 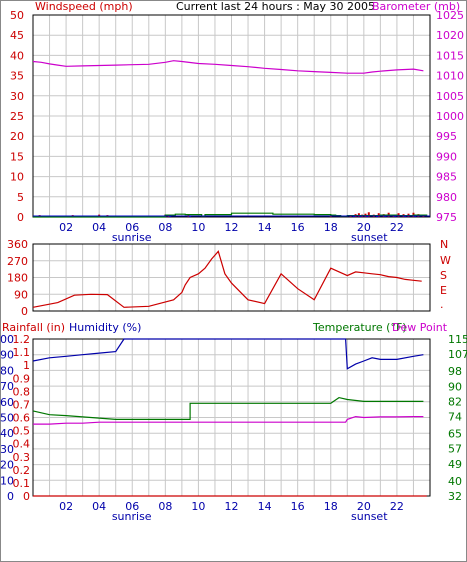 What do you see at coordinates (443, 290) in the screenshot?
I see `compass-label: E` at bounding box center [443, 290].